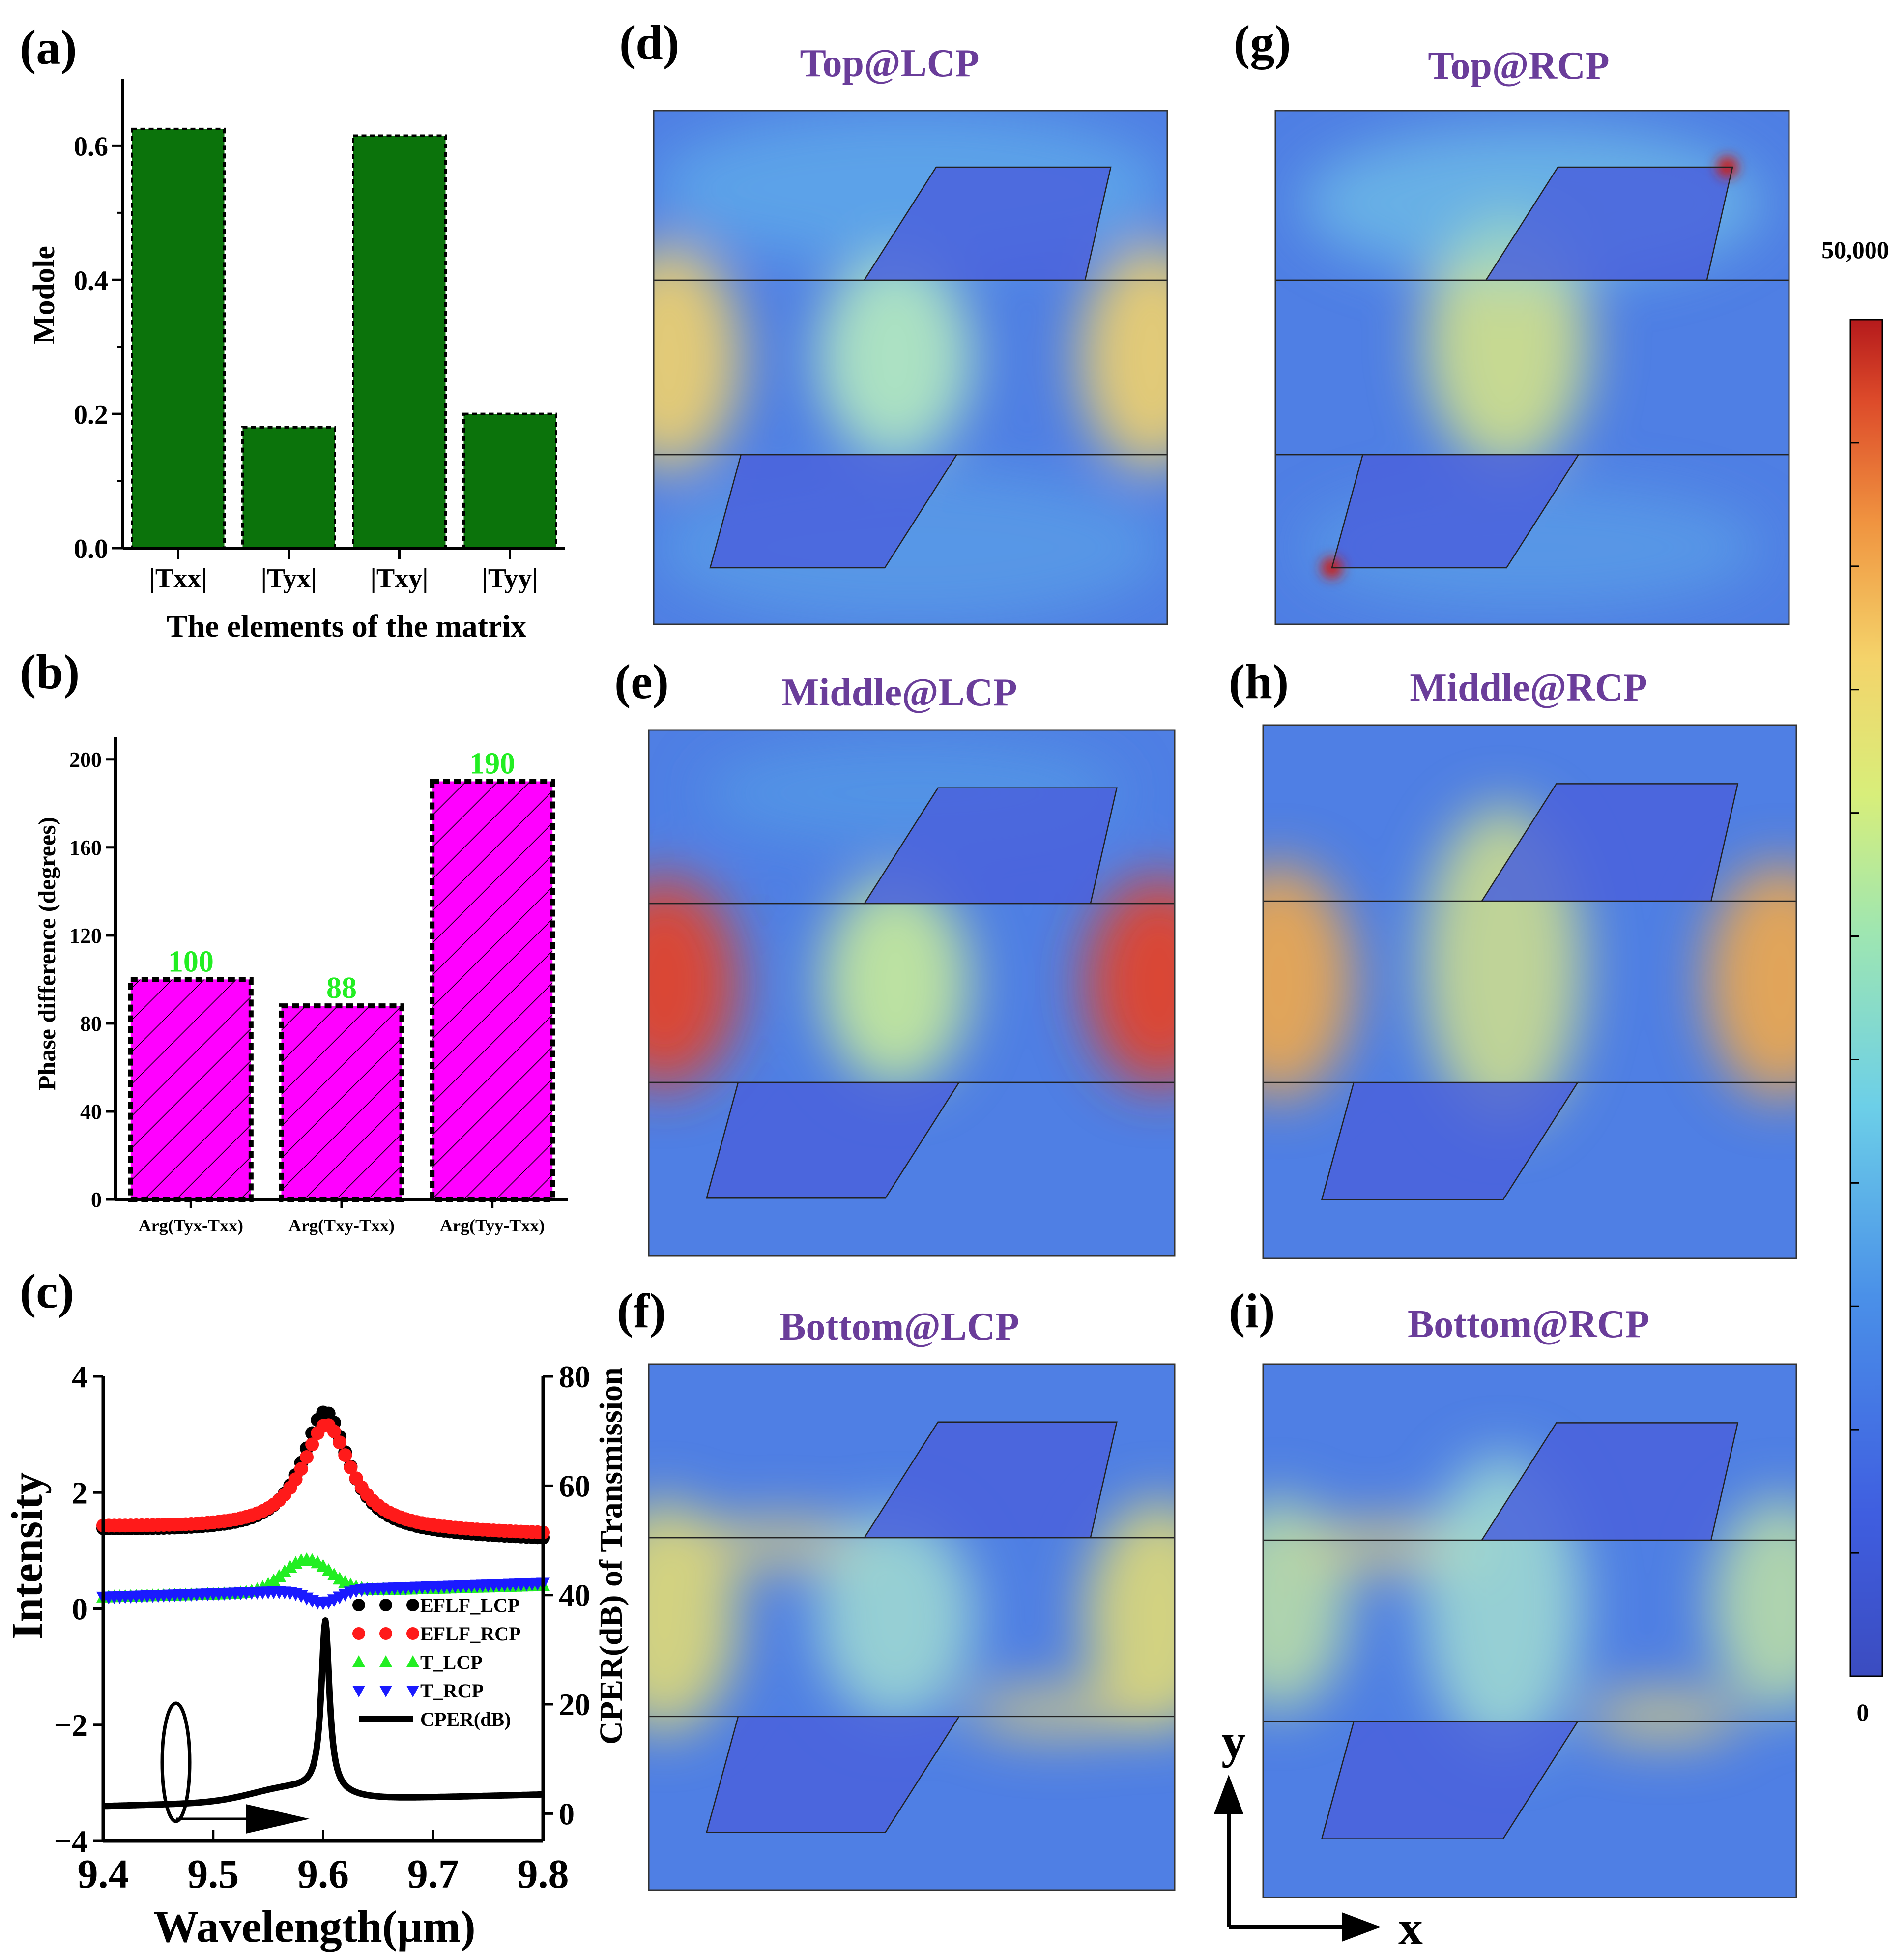 This screenshot has height=1956, width=1904. I want to click on chart-c-xtick-label-1: 9.5, so click(213, 1874).